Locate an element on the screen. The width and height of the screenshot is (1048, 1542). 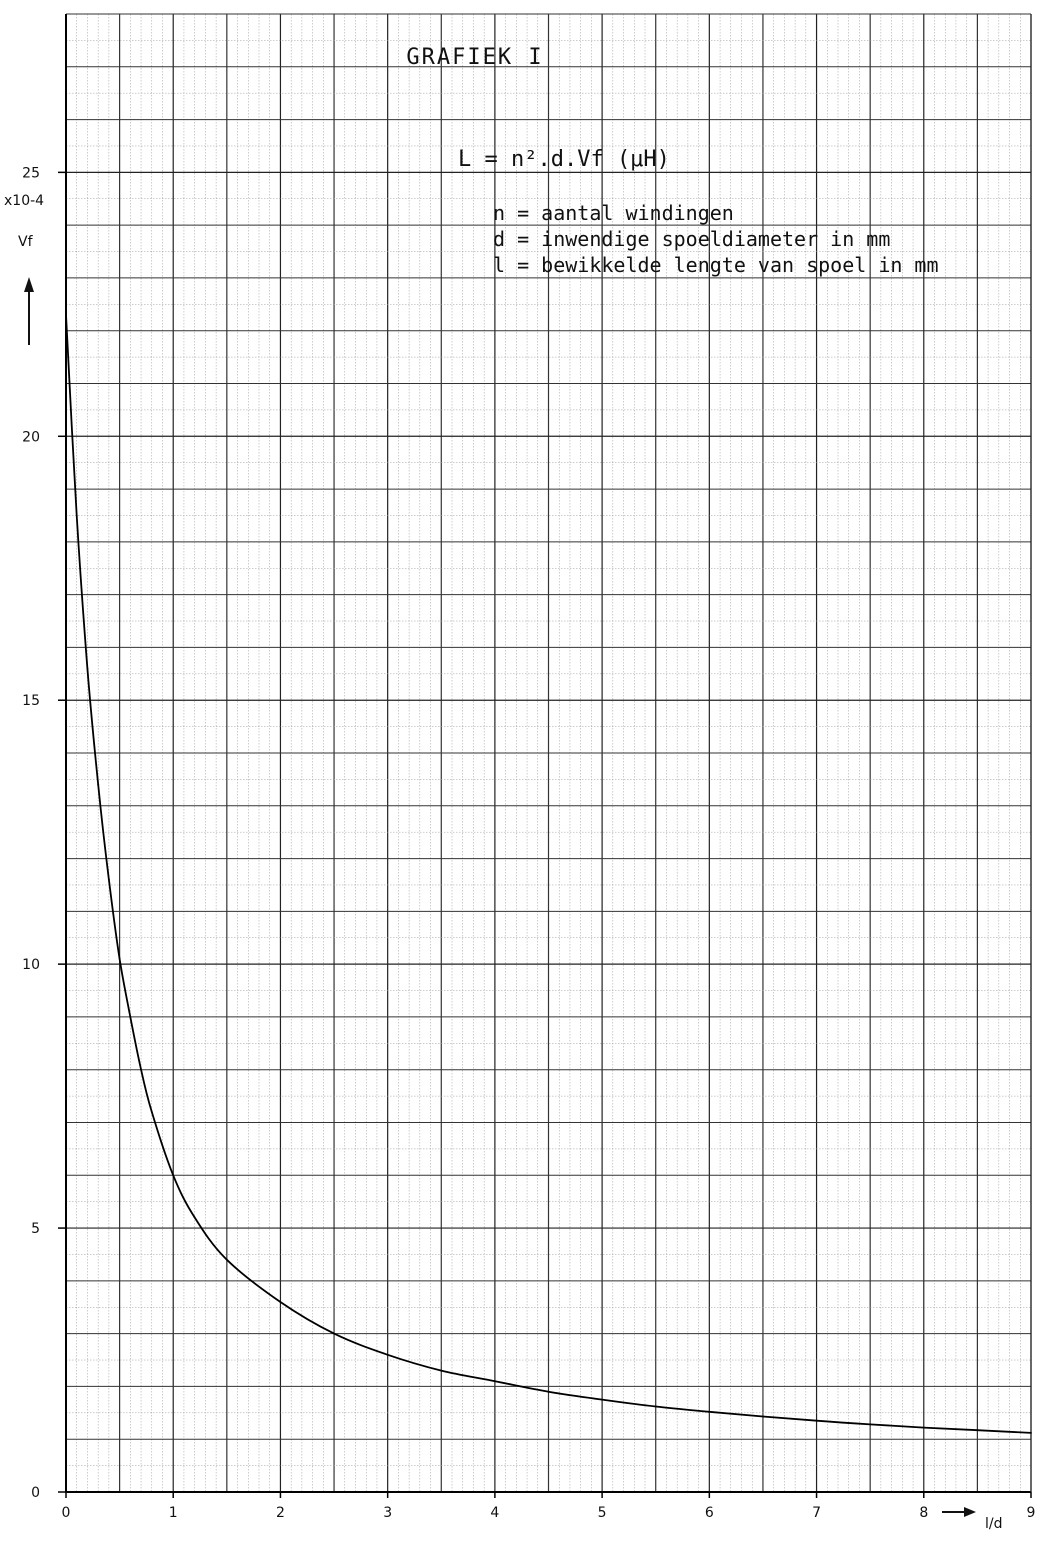
y-tick-label: 15 is located at coordinates (31, 701).